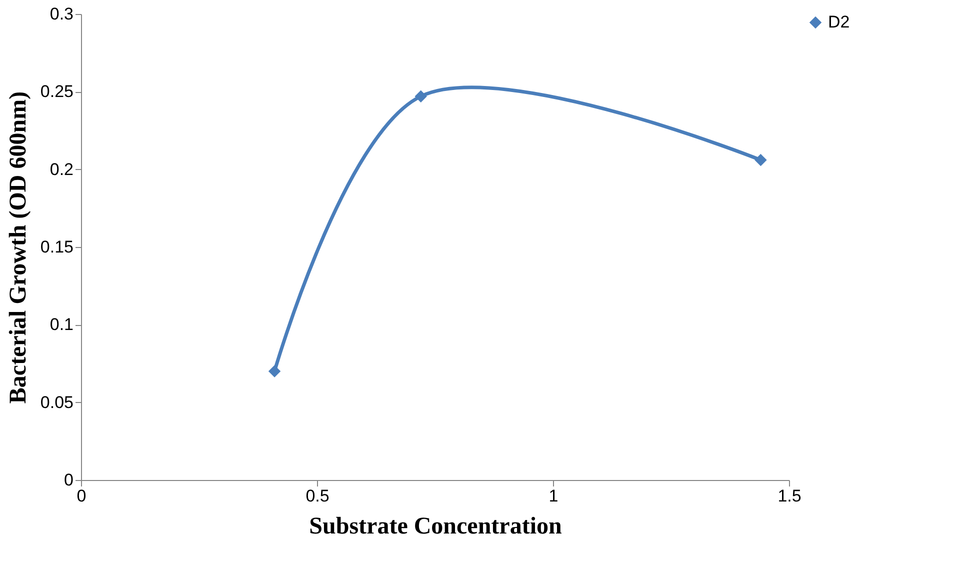  What do you see at coordinates (62, 14) in the screenshot?
I see `y-tick-label: 0.3` at bounding box center [62, 14].